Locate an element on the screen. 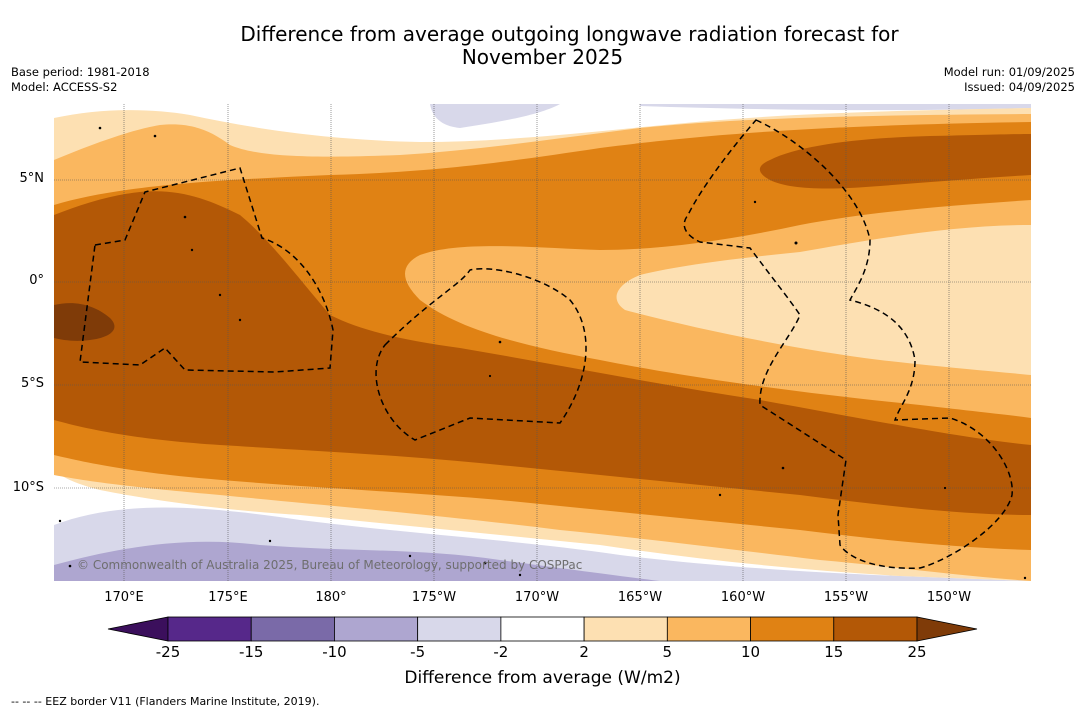 The height and width of the screenshot is (713, 1085). colorbar-tick-label: -15 is located at coordinates (251, 652).